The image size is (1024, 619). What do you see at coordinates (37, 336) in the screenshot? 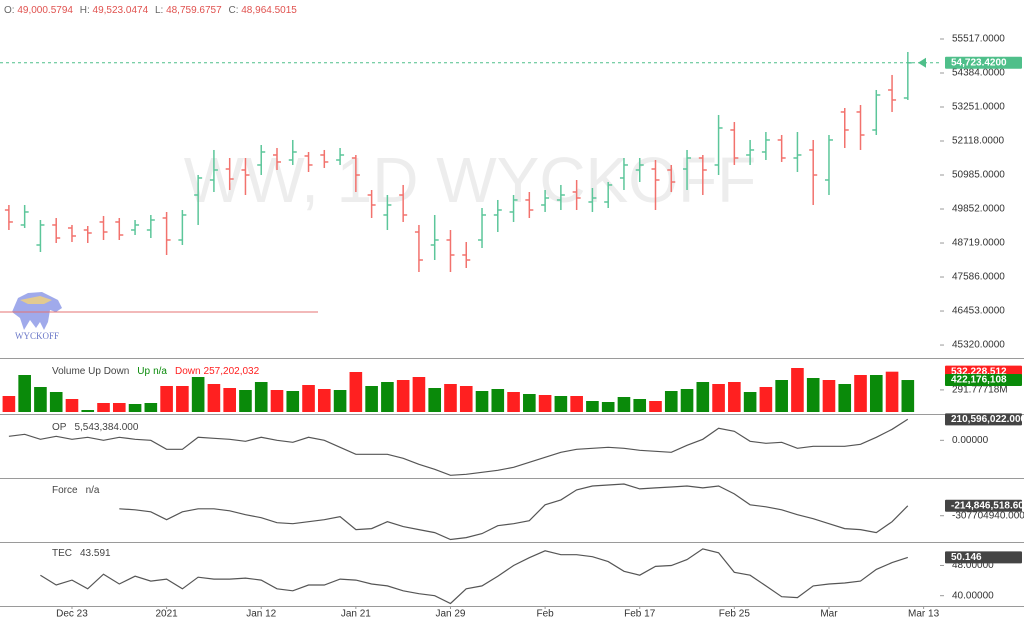
I see `logo-text: WYCKOFF` at bounding box center [37, 336].